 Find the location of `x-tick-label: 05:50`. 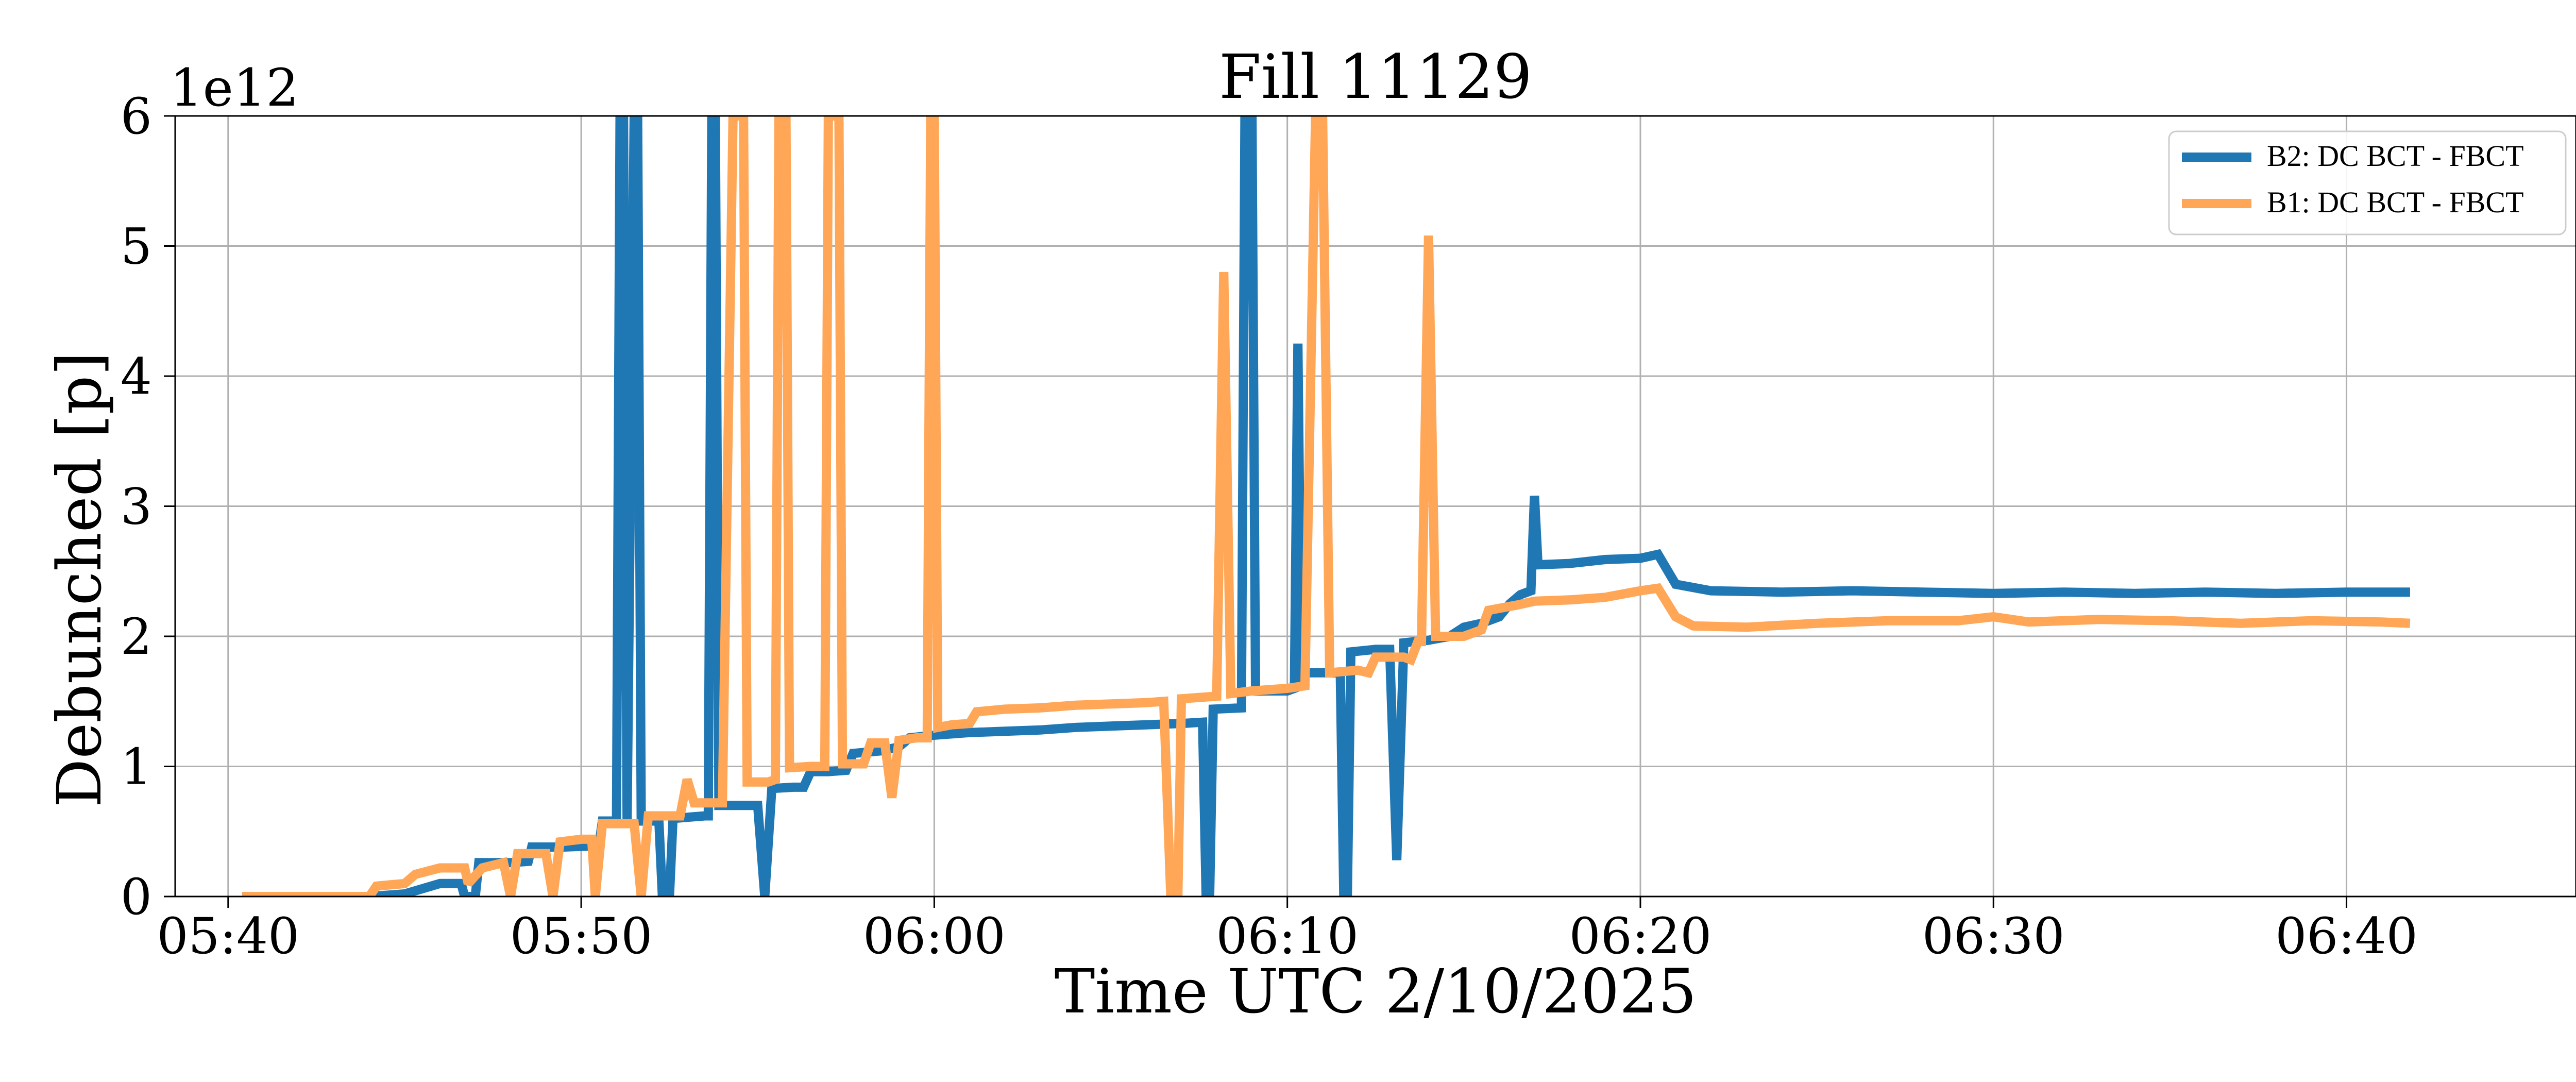

x-tick-label: 05:50 is located at coordinates (581, 936).